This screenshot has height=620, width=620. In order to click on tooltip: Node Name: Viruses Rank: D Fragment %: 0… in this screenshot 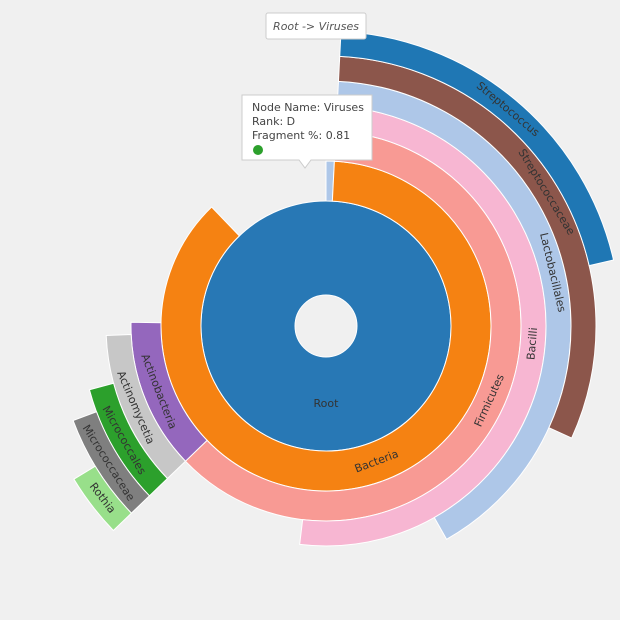, I will do `click(307, 131)`.